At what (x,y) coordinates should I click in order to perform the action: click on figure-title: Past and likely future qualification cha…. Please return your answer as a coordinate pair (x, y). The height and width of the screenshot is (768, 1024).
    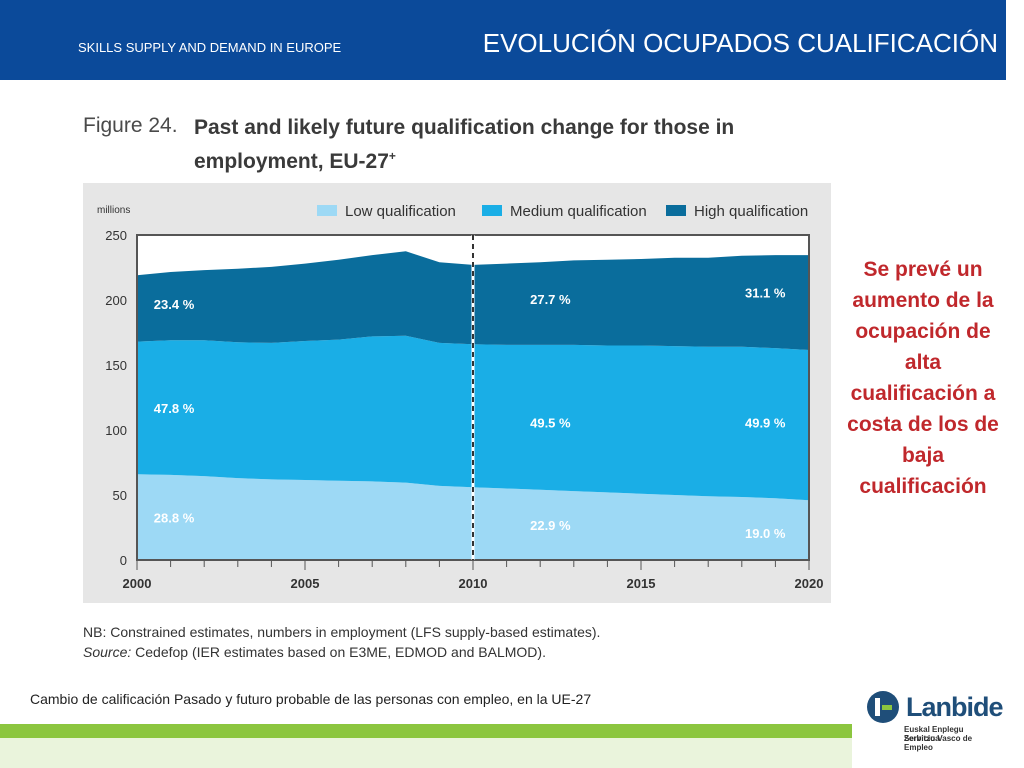
    Looking at the image, I should click on (494, 145).